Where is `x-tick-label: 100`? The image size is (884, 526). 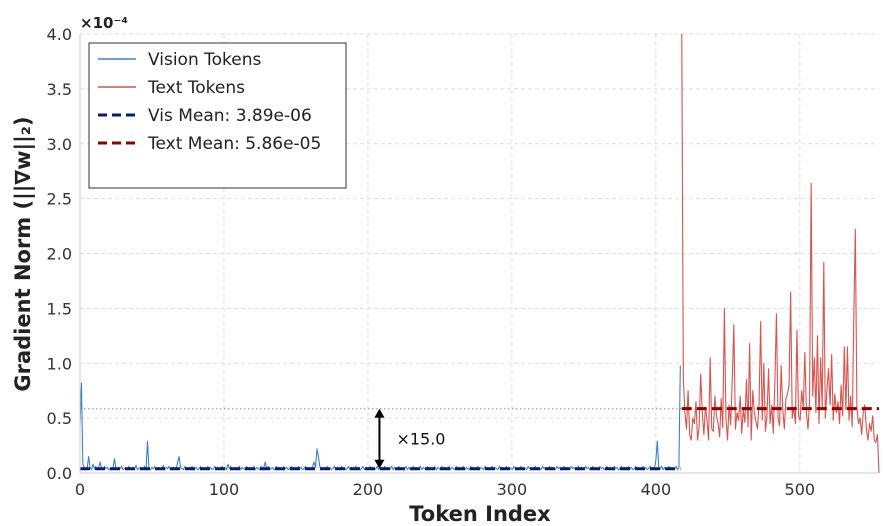 x-tick-label: 100 is located at coordinates (224, 489).